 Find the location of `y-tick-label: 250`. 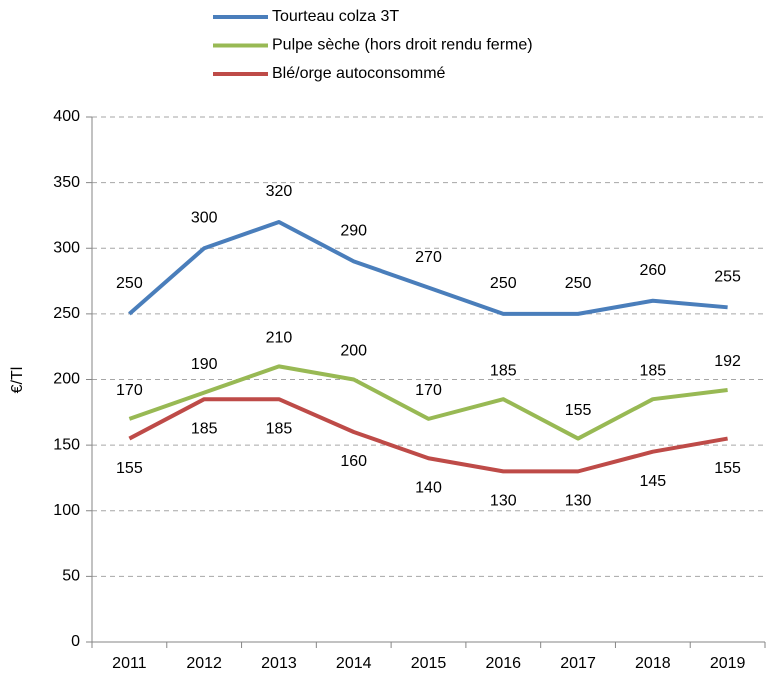

y-tick-label: 250 is located at coordinates (66, 313).